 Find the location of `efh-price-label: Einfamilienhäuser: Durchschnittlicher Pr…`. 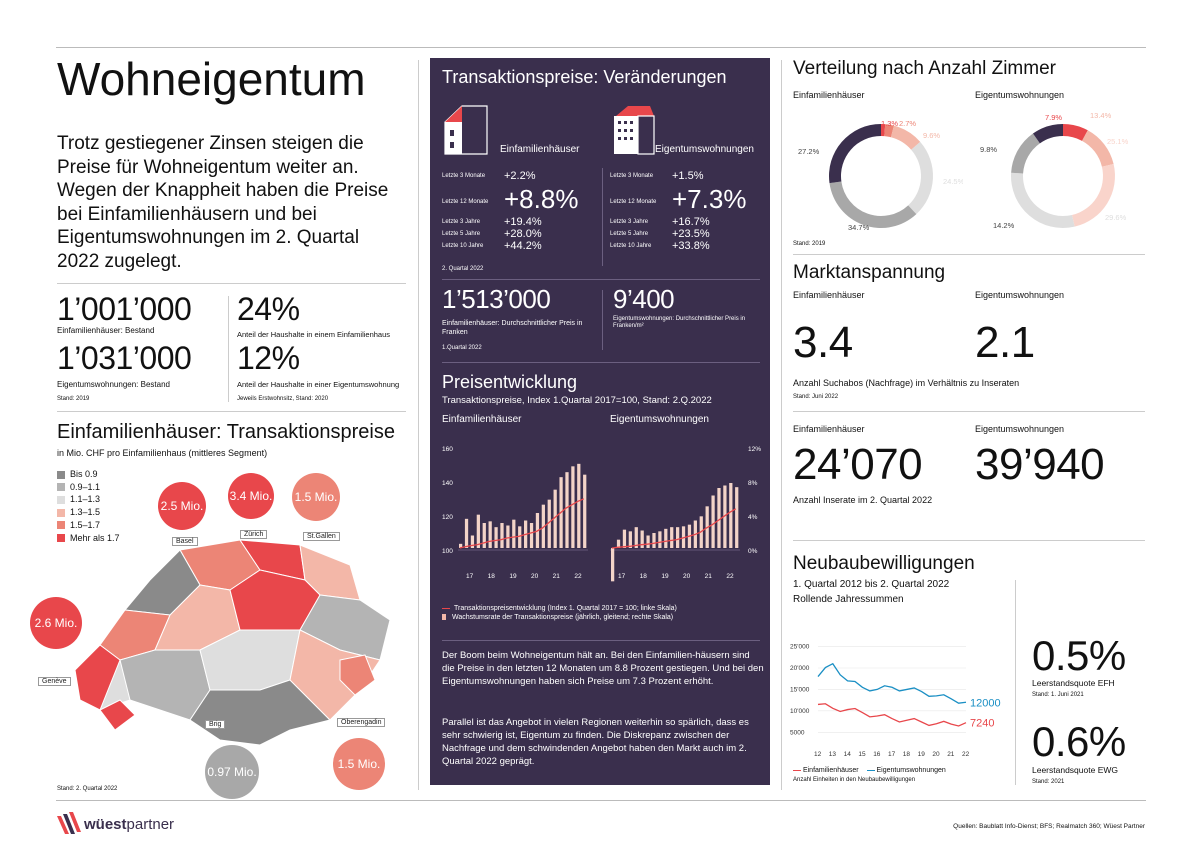

efh-price-label: Einfamilienhäuser: Durchschnittlicher Pr… is located at coordinates (512, 328).